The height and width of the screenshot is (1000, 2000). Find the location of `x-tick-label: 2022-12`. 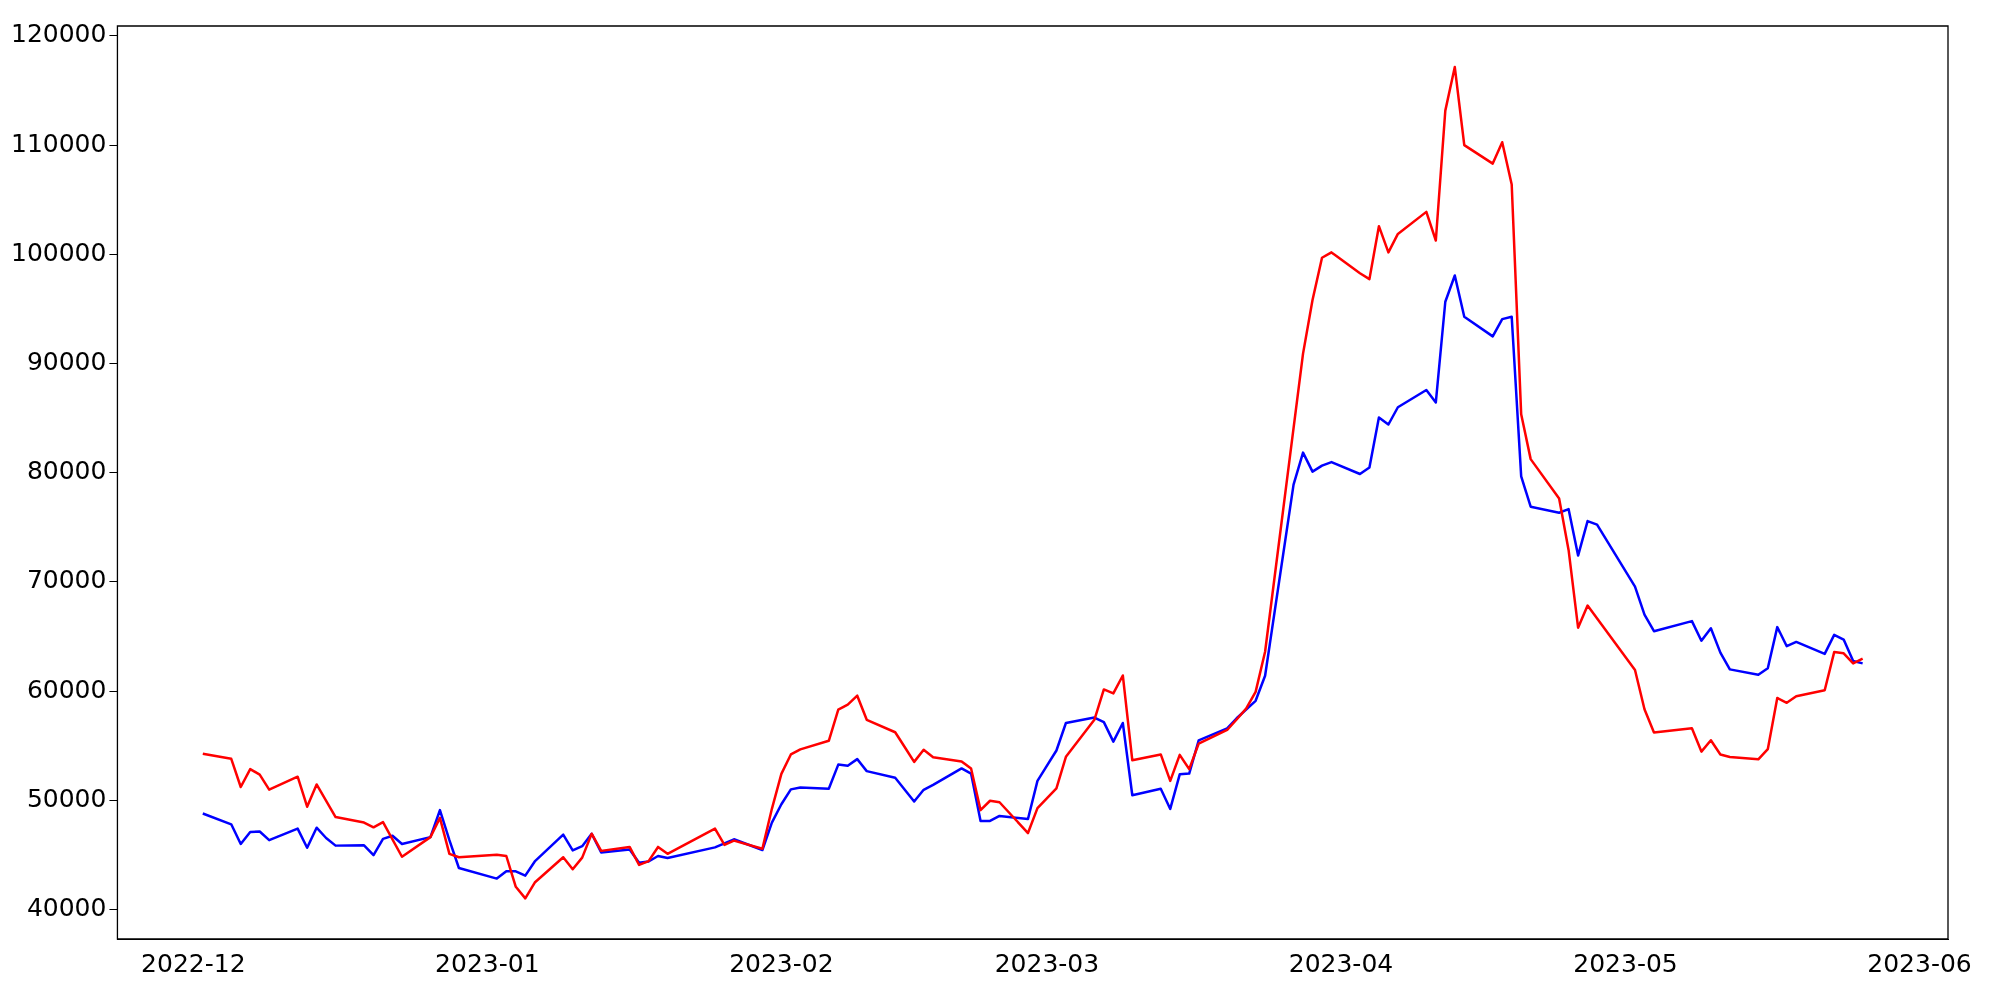

x-tick-label: 2022-12 is located at coordinates (193, 963).